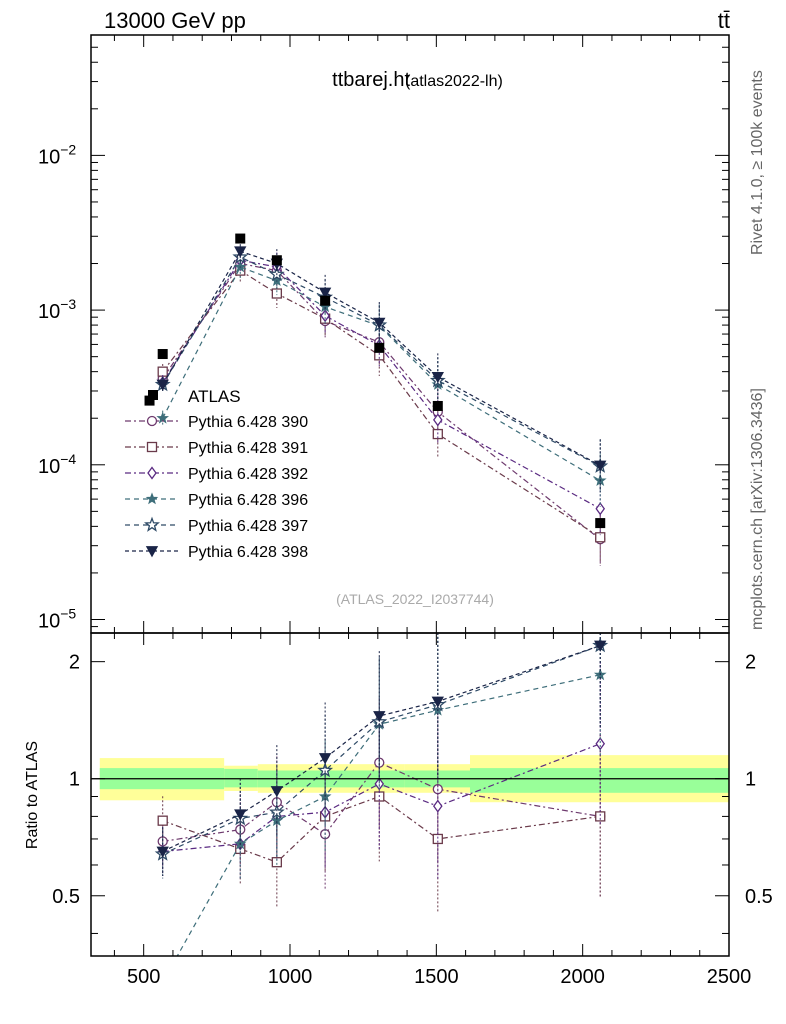  I want to click on x-tick-label: 500, so click(143, 977).